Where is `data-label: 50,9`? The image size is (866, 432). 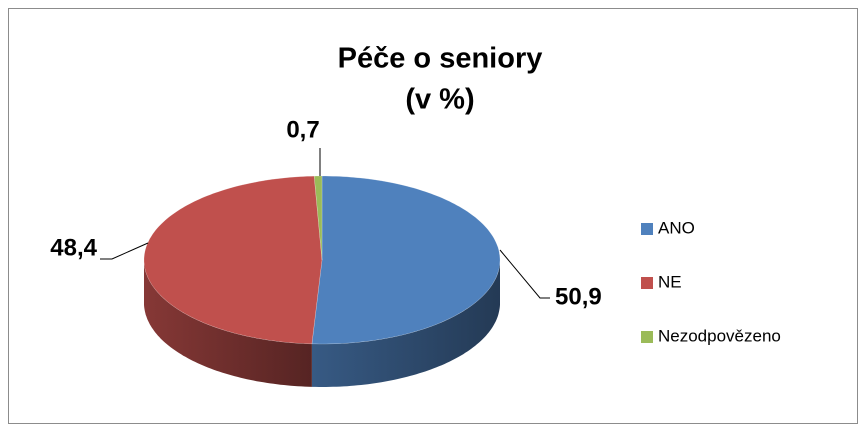
data-label: 50,9 is located at coordinates (578, 296).